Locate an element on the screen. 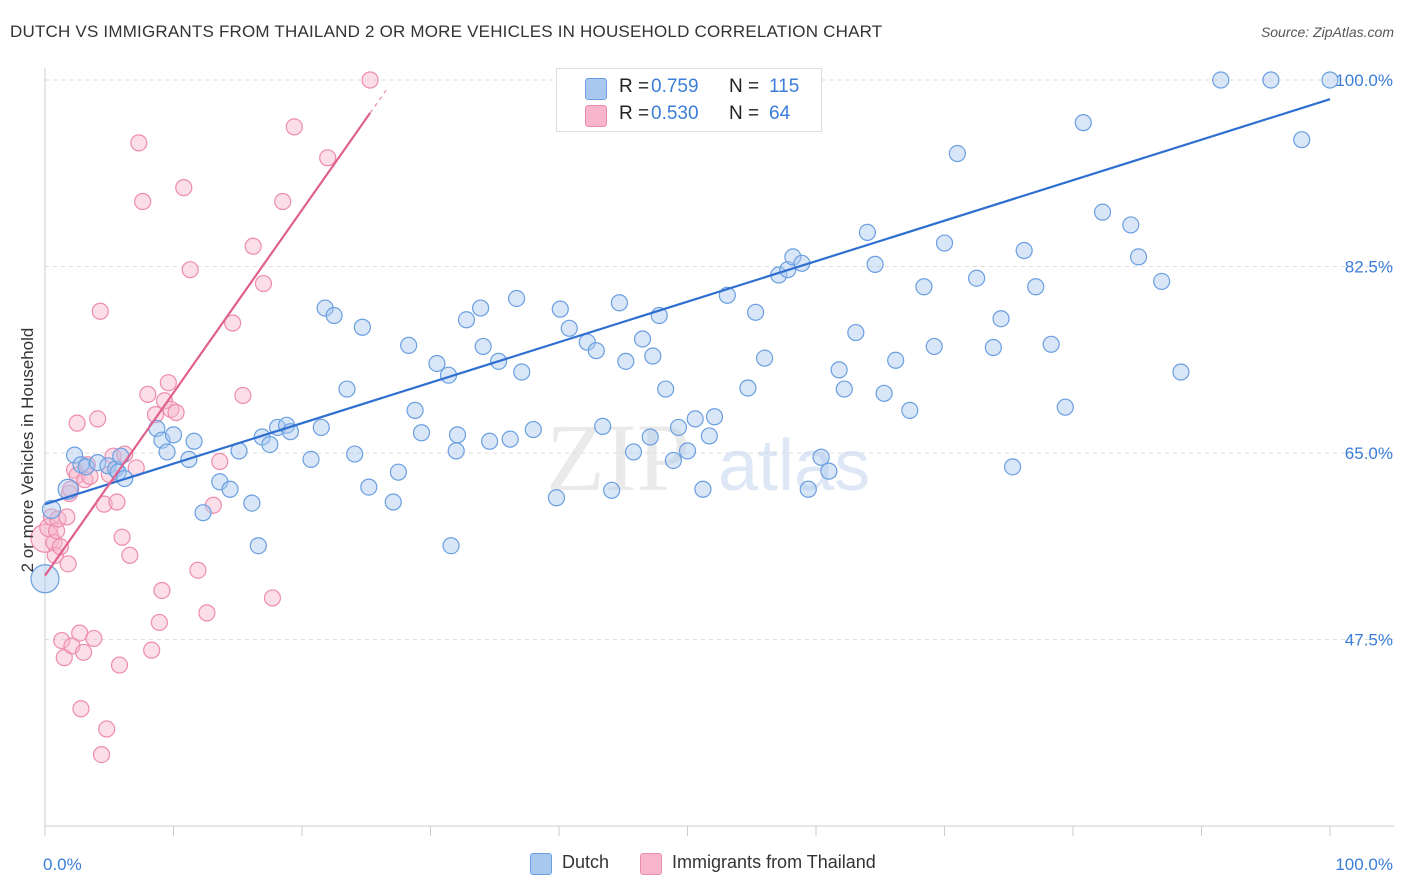  thai-swatch is located at coordinates (596, 116).